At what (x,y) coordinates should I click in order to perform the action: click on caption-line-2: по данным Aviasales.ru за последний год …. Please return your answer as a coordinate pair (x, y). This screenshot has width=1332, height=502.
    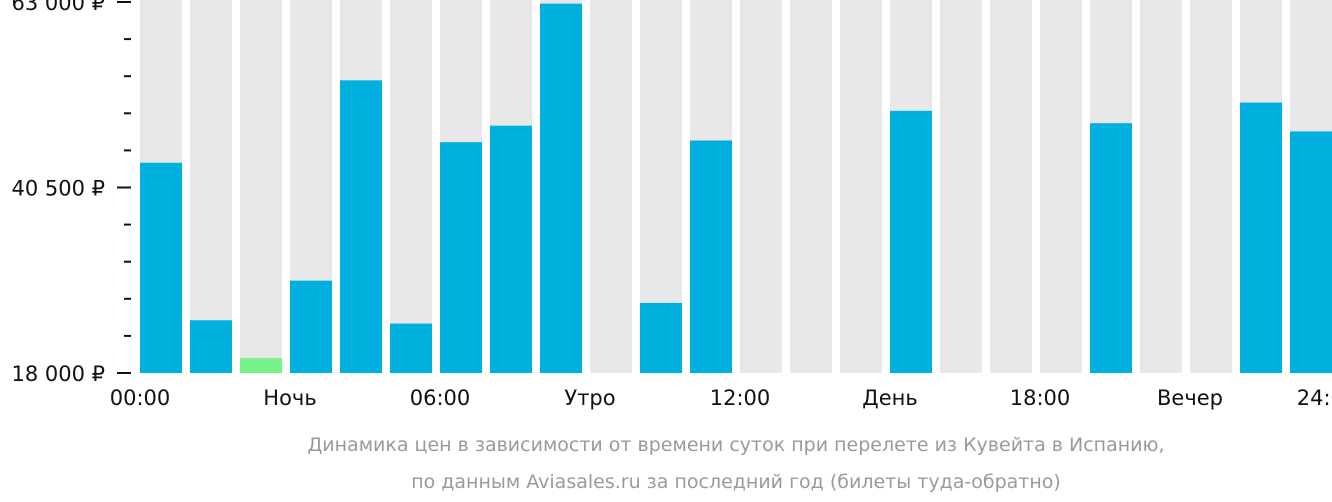
    Looking at the image, I should click on (736, 482).